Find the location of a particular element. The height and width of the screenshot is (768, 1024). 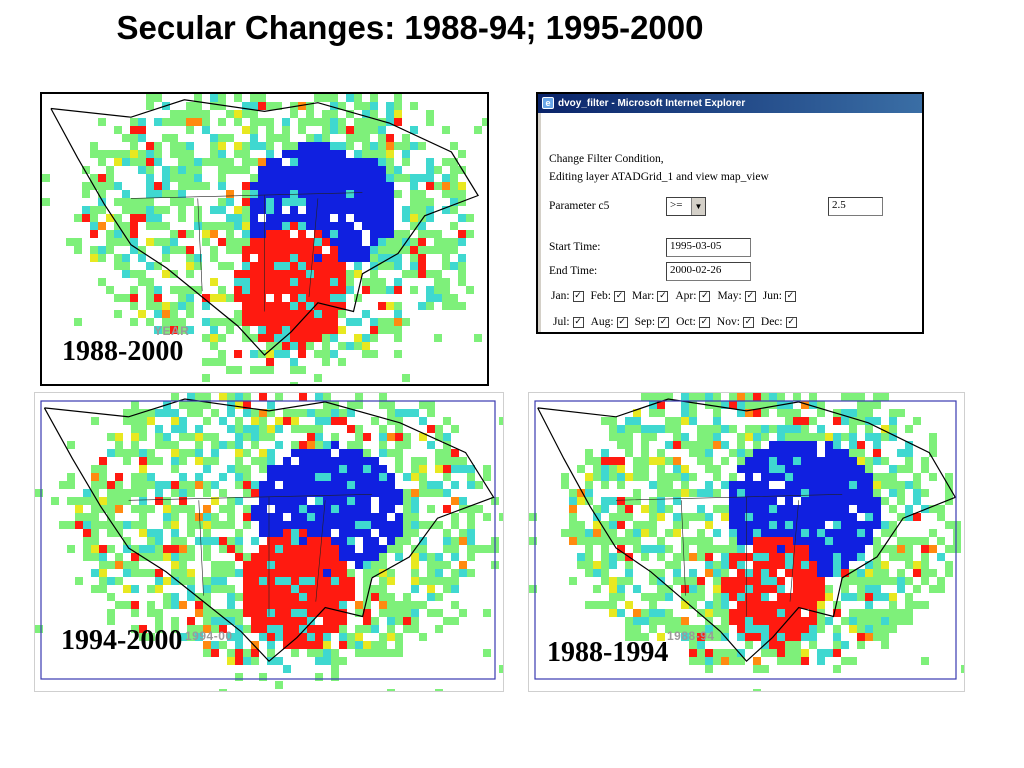

month-checkbox-jul: Jul: ✓ is located at coordinates (568, 322).